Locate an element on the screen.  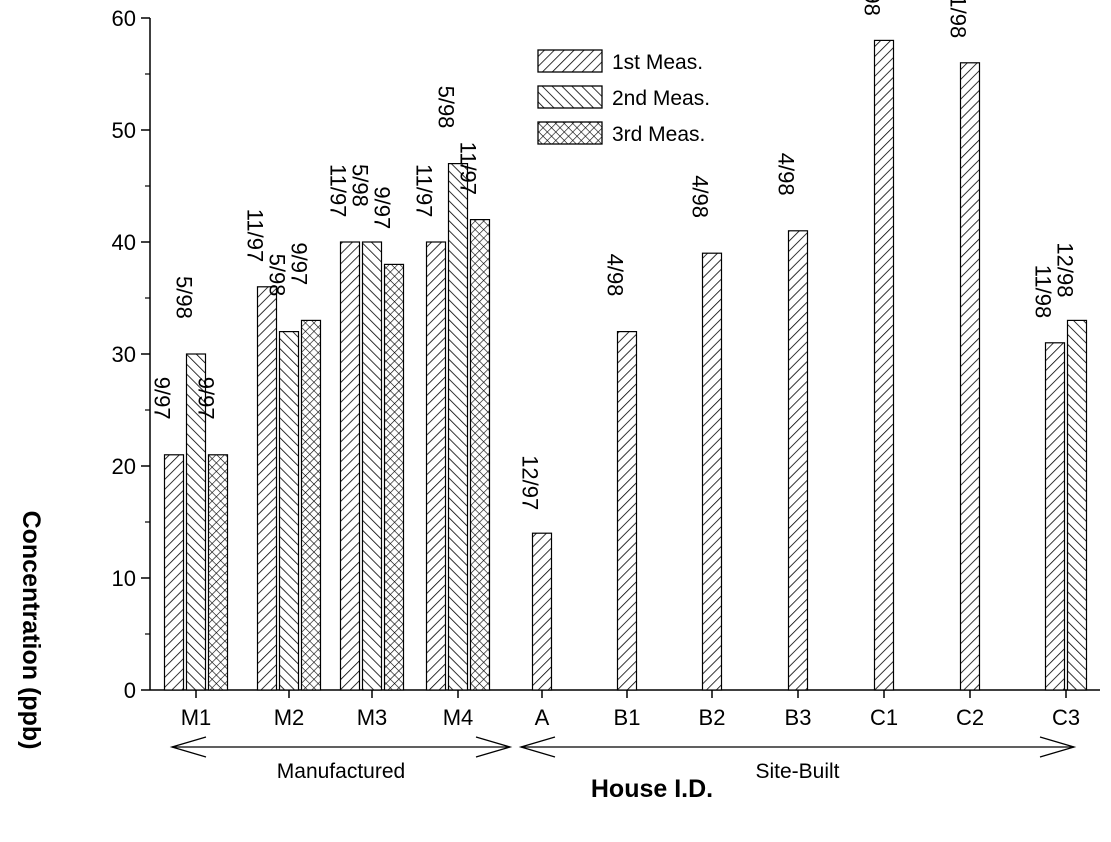
group-label: Manufactured is located at coordinates (341, 771).